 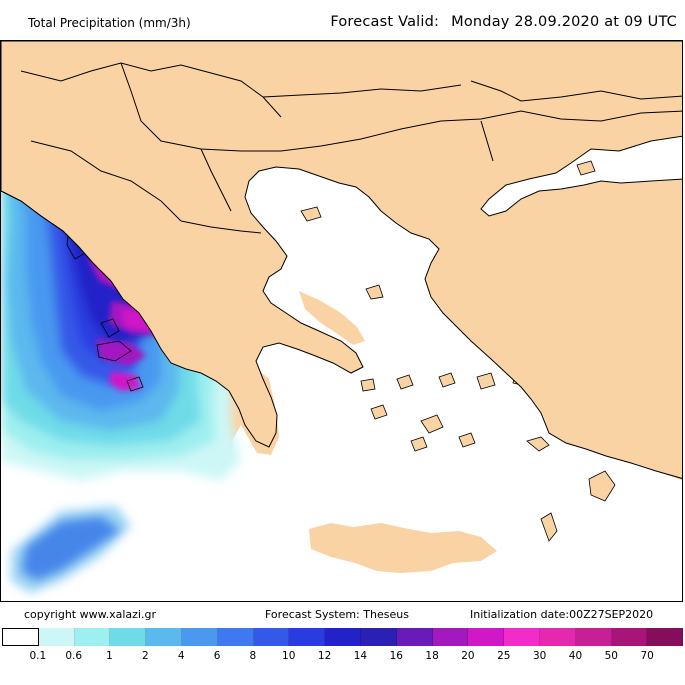 I want to click on map-title: Total Precipitation (mm/3h), so click(x=109, y=23).